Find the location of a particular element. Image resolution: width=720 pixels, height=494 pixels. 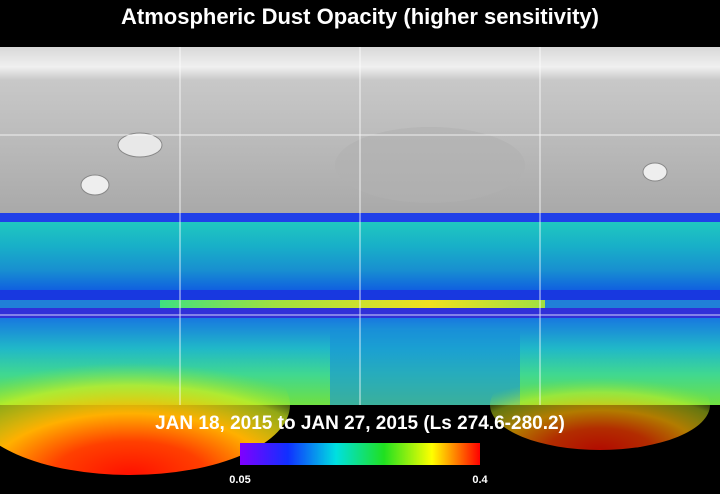

basin is located at coordinates (430, 165).